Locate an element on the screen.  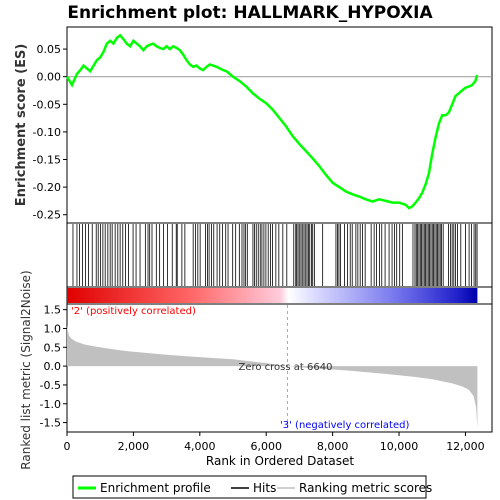
es-ytick-label: -0.20 is located at coordinates (47, 187).